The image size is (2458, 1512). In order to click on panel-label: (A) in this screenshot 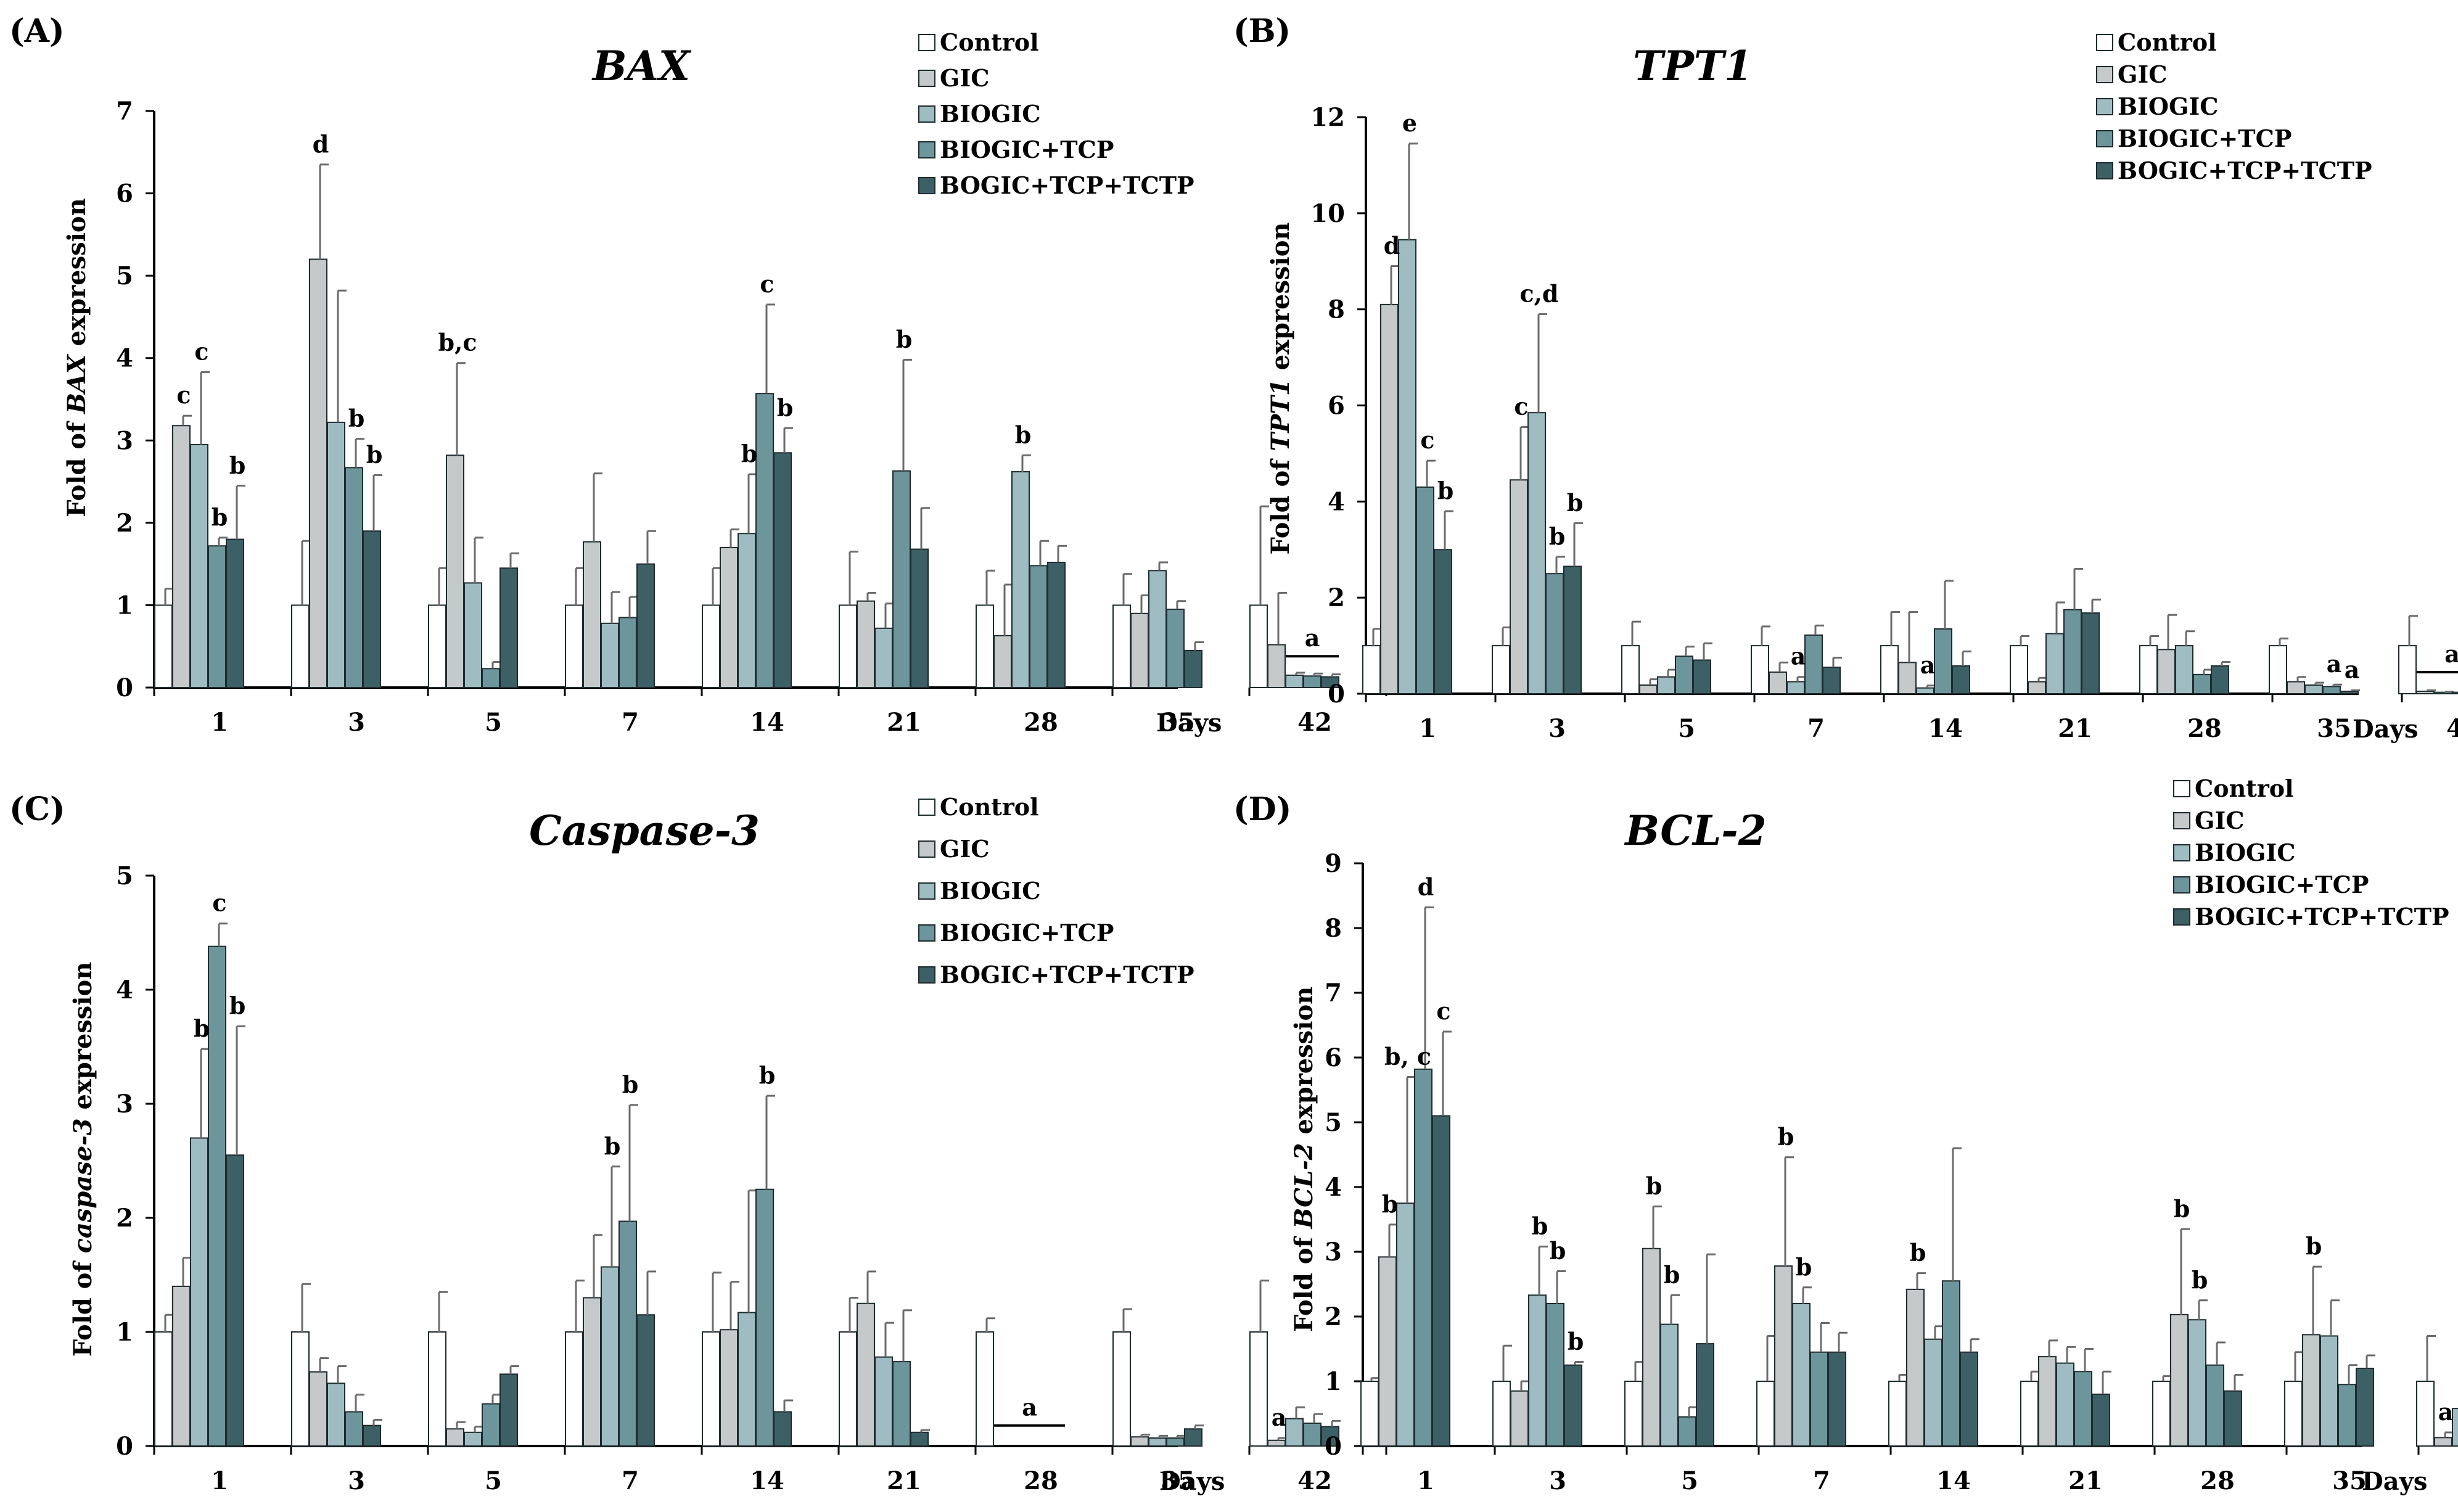, I will do `click(37, 31)`.